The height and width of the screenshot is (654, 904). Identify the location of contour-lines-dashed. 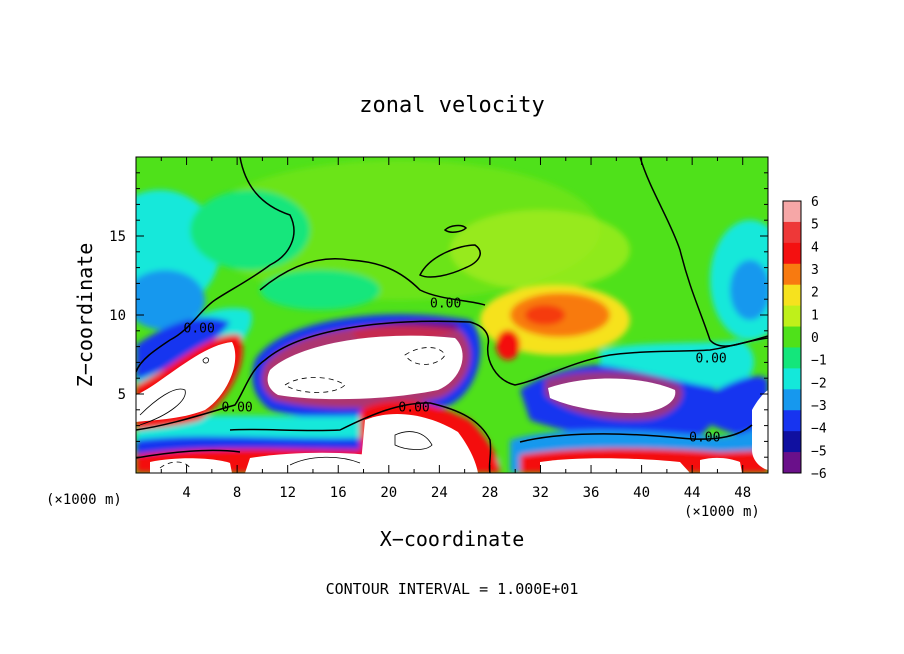
(302, 408).